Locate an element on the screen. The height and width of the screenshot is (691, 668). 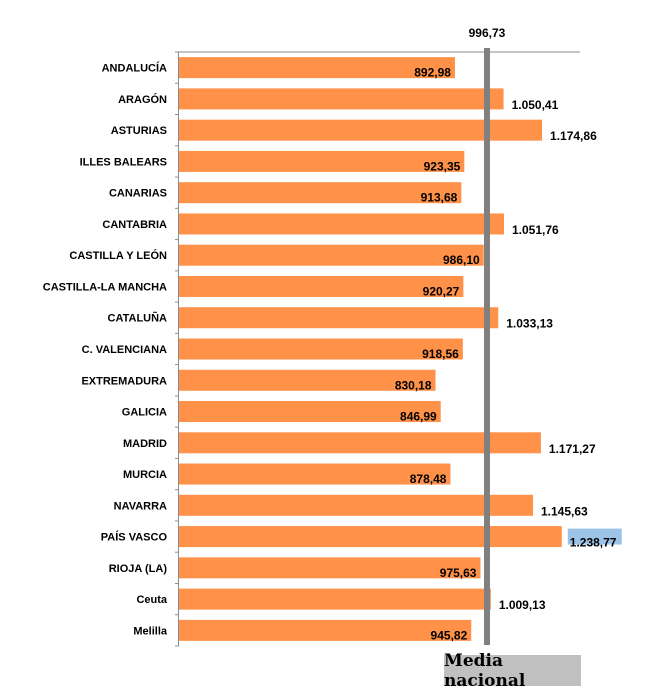
value-label: 986,10 is located at coordinates (461, 260).